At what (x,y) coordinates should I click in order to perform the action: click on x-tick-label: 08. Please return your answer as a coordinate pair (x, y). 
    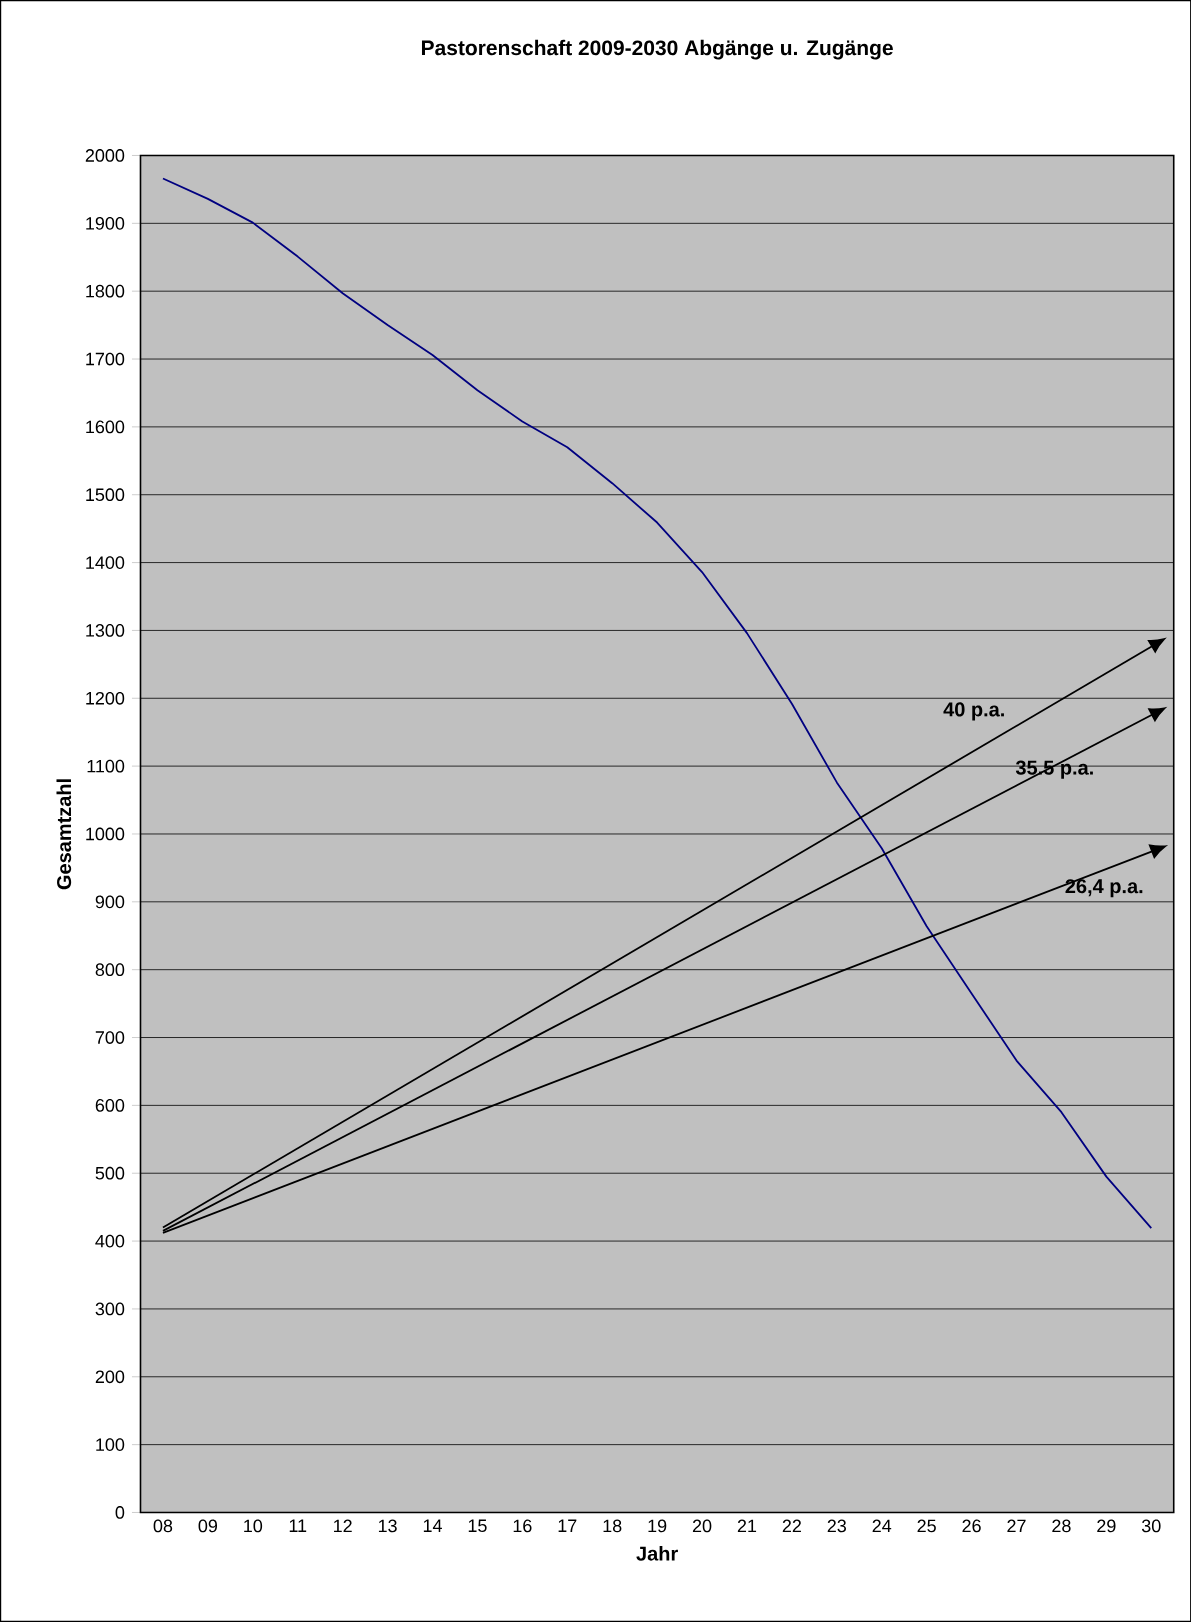
    Looking at the image, I should click on (163, 1526).